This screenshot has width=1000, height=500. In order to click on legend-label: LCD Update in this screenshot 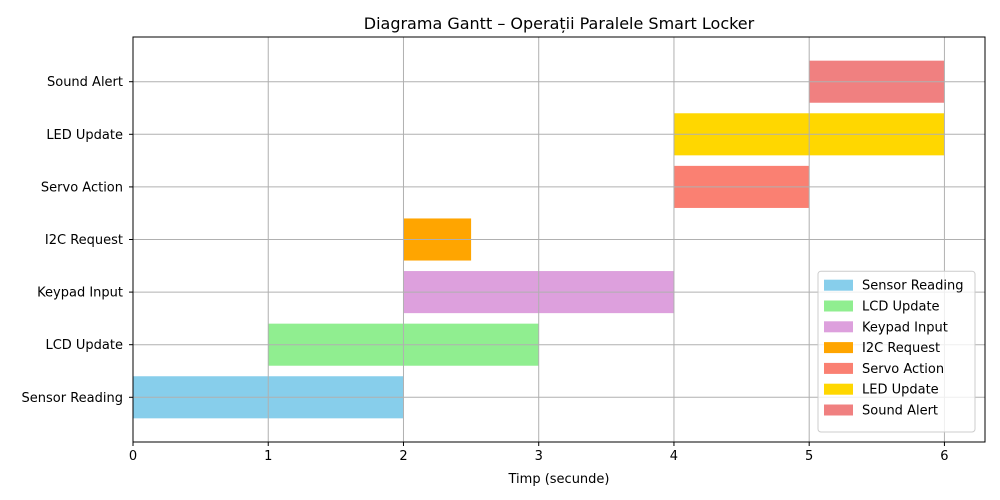, I will do `click(901, 307)`.